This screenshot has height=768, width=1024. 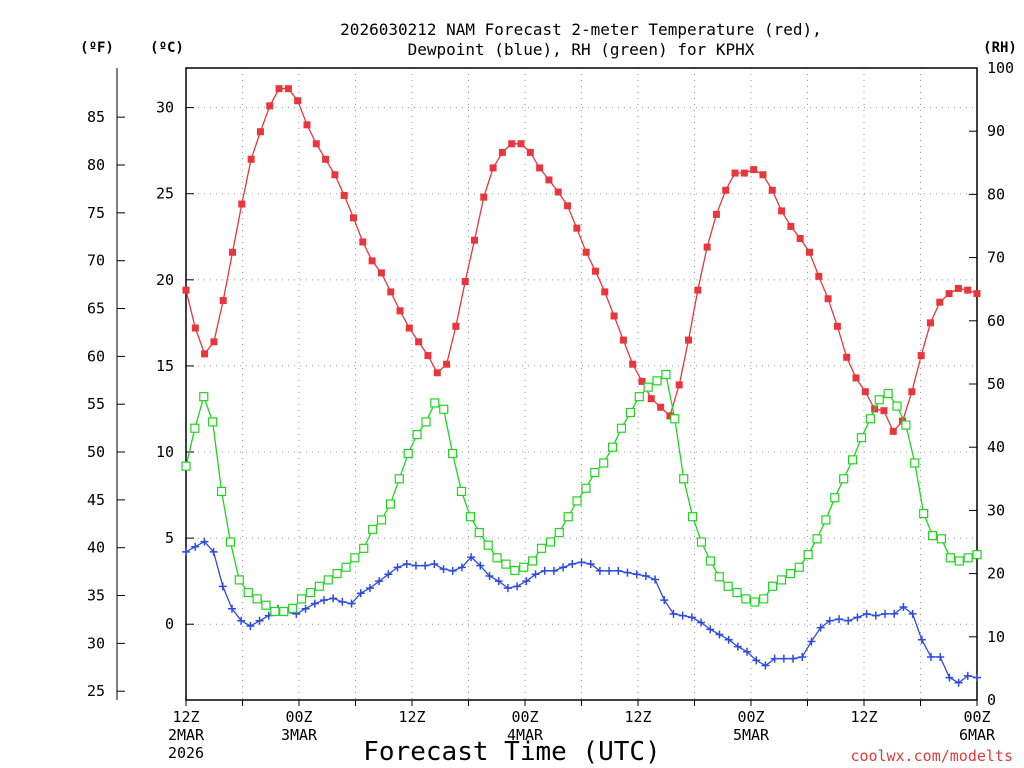 What do you see at coordinates (996, 384) in the screenshot?
I see `rh-tick-label: 50` at bounding box center [996, 384].